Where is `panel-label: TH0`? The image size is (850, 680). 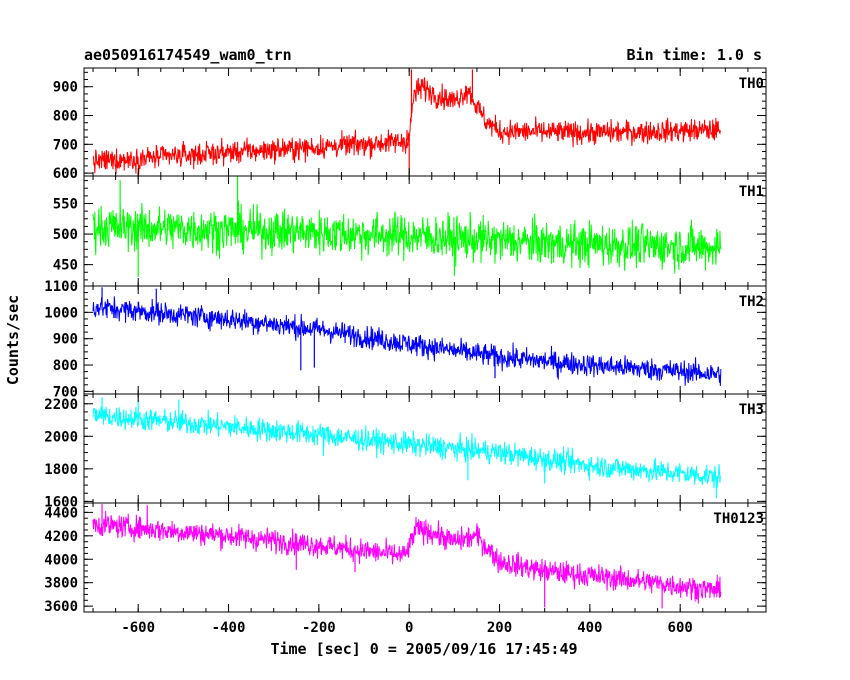
panel-label: TH0 is located at coordinates (751, 84).